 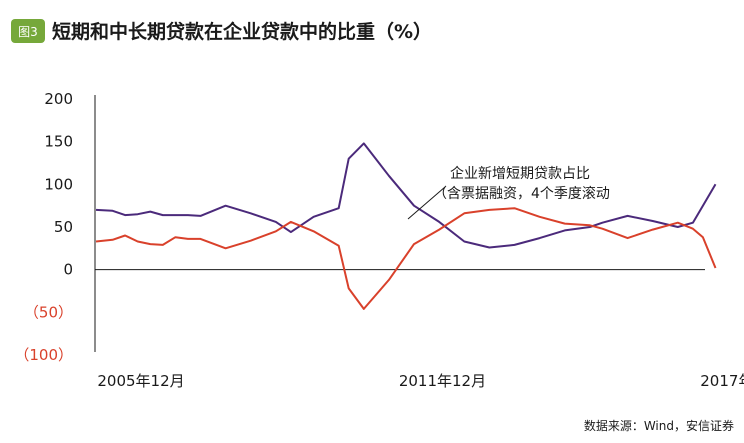 I want to click on chart-title: 短期和中长期贷款在企业贷款中的比重（%）, so click(x=242, y=31).